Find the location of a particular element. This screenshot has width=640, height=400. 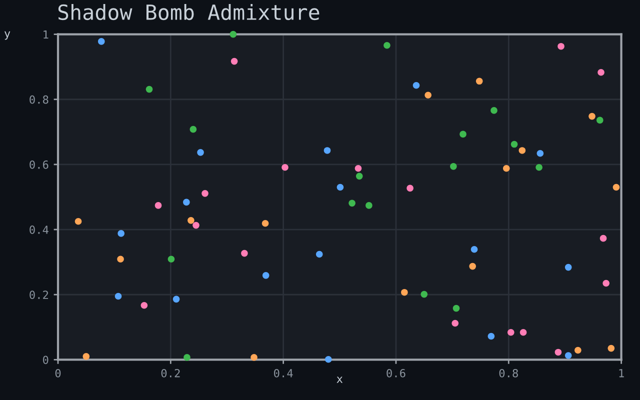

chart-title: Shadow Bomb Admixture is located at coordinates (189, 12).